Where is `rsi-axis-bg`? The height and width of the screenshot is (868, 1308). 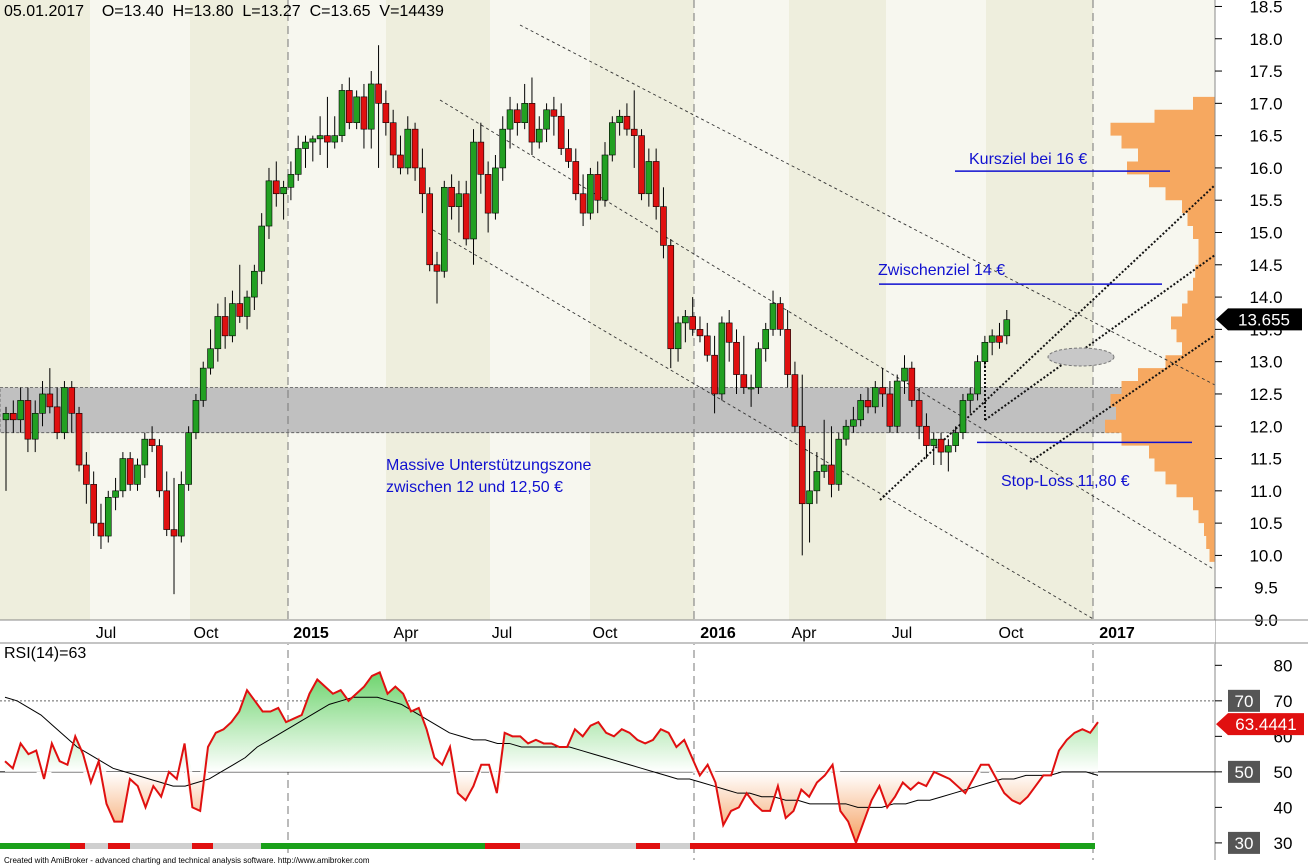 rsi-axis-bg is located at coordinates (1262, 750).